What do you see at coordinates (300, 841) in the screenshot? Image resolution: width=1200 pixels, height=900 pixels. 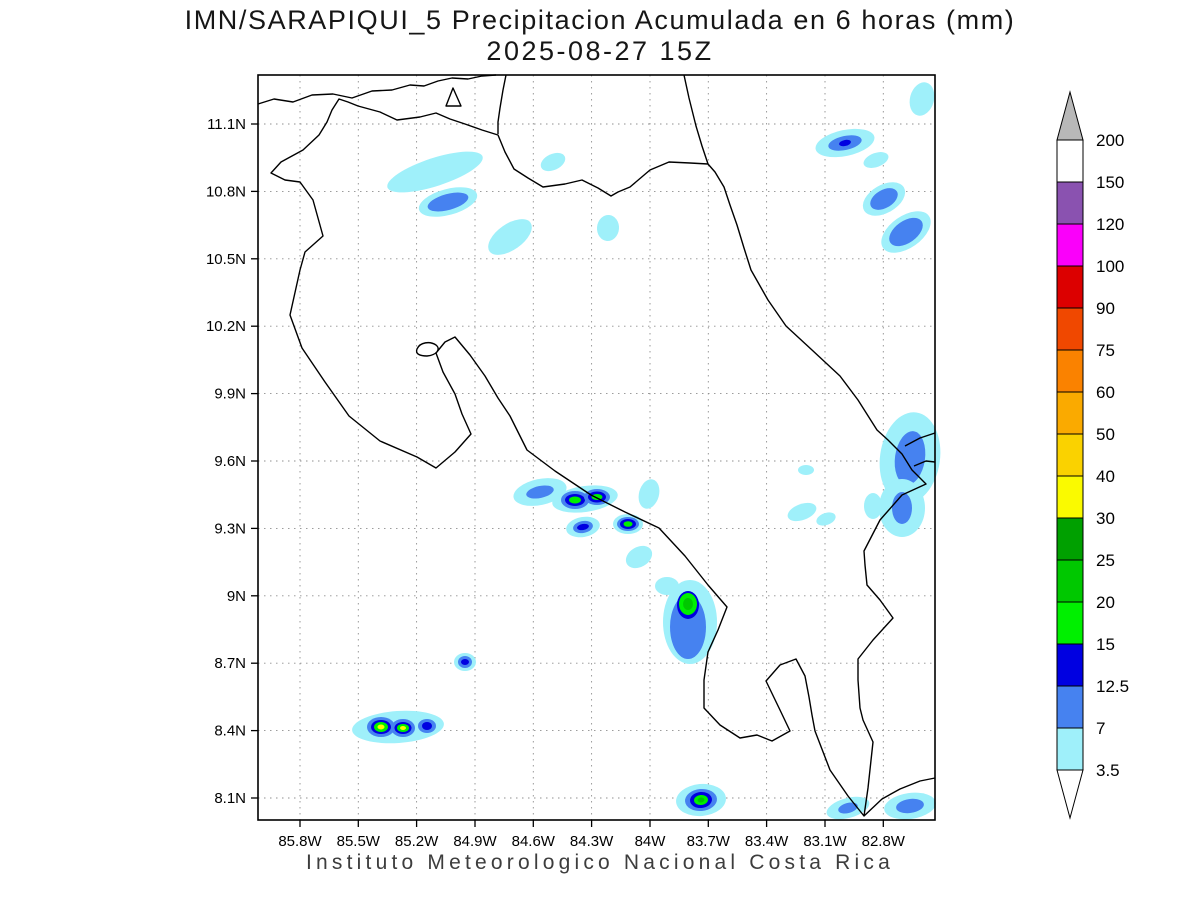 I see `lon-tick-label: 85.8W` at bounding box center [300, 841].